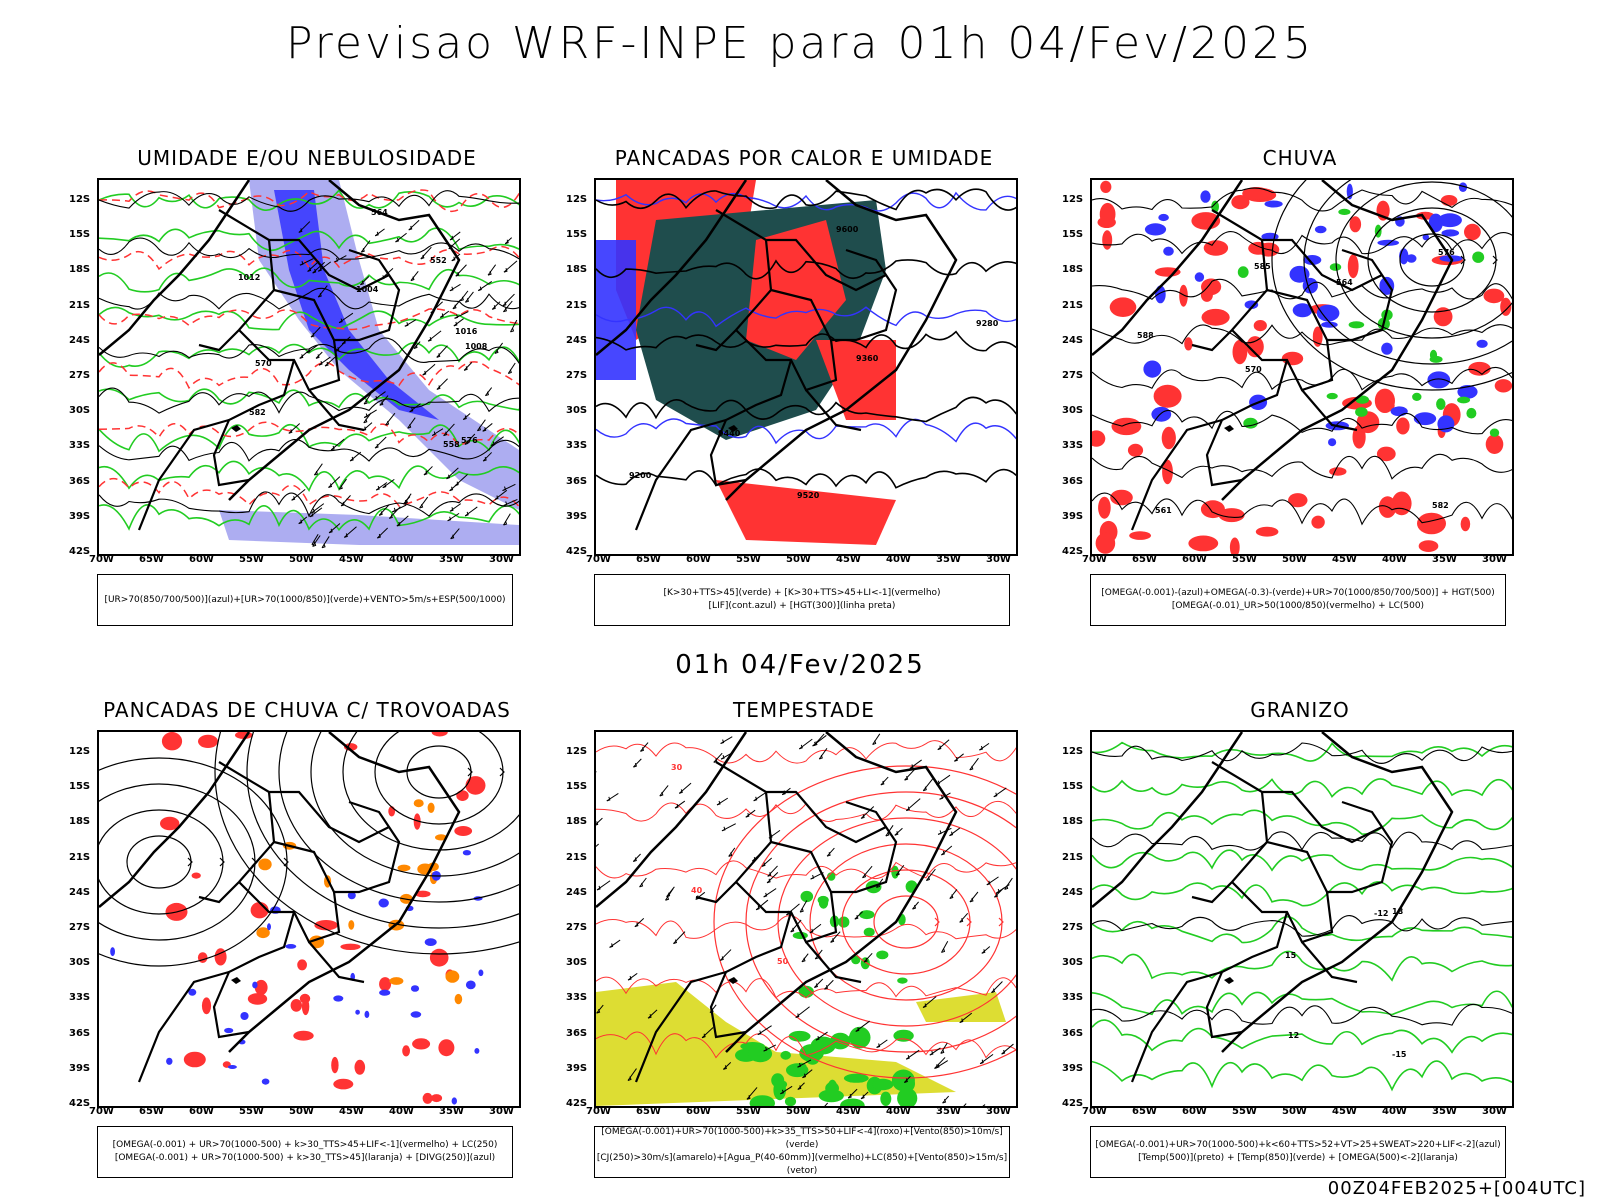 The width and height of the screenshot is (1600, 1200). What do you see at coordinates (729, 433) in the screenshot?
I see `contour-label: 9440` at bounding box center [729, 433].